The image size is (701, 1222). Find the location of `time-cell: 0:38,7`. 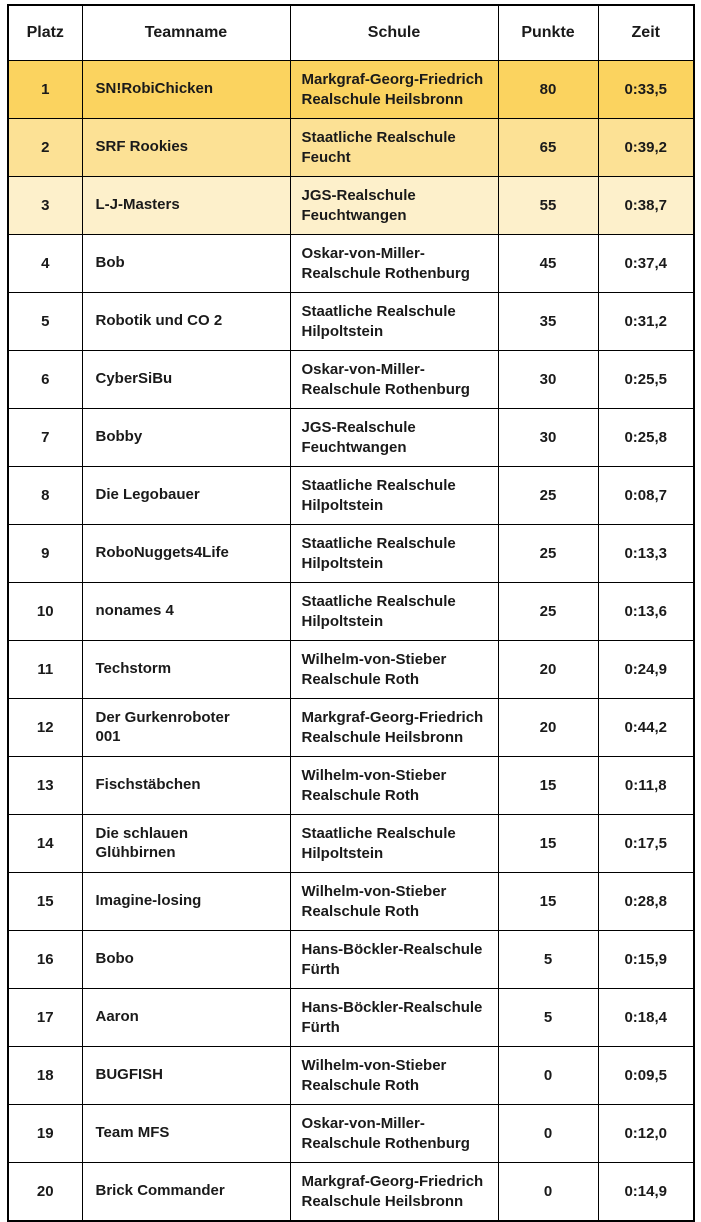

time-cell: 0:38,7 is located at coordinates (646, 205).